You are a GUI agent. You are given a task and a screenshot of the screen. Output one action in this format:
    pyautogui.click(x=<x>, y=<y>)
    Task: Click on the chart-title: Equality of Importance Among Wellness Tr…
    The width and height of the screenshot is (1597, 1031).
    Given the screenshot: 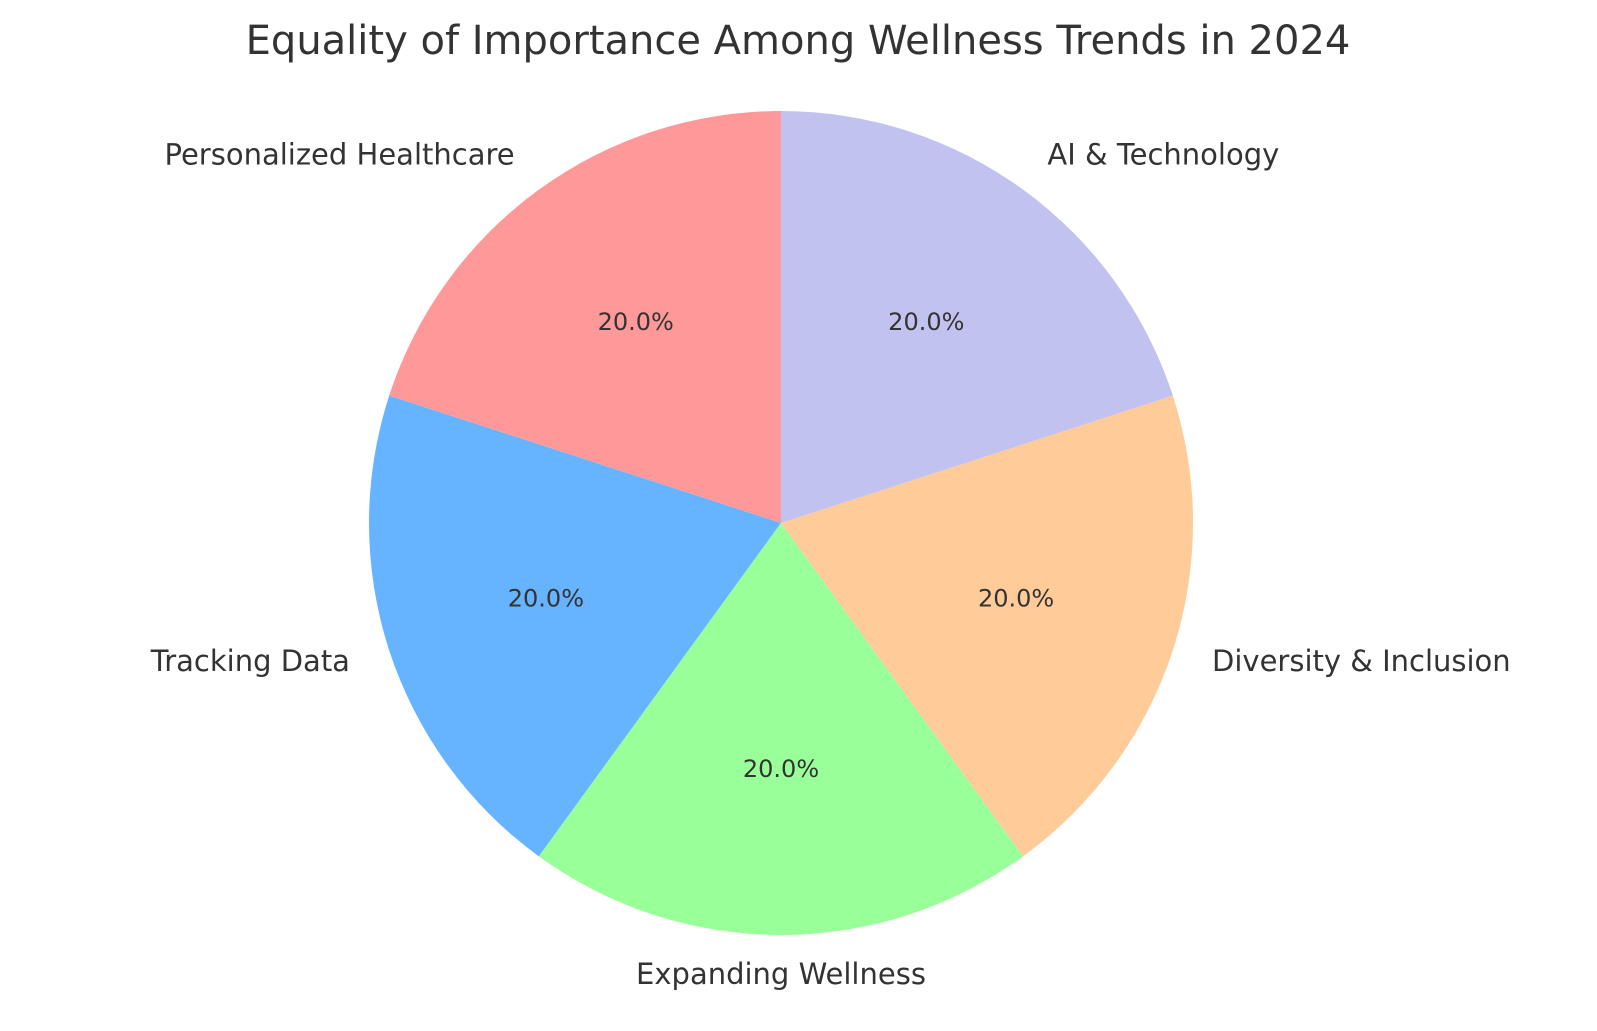 What is the action you would take?
    pyautogui.click(x=798, y=41)
    